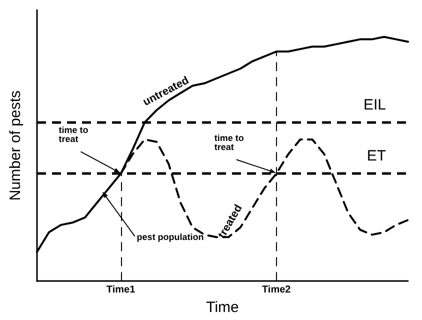 The width and height of the screenshot is (422, 320). What do you see at coordinates (376, 156) in the screenshot?
I see `ref-line-label: ET` at bounding box center [376, 156].